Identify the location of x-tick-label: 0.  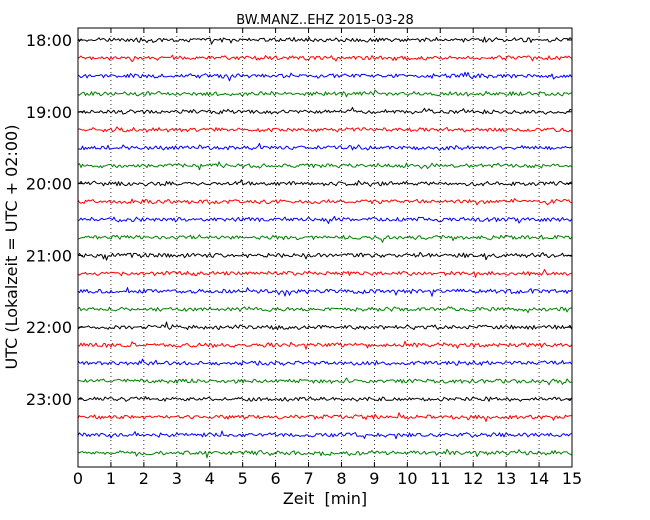
(78, 478).